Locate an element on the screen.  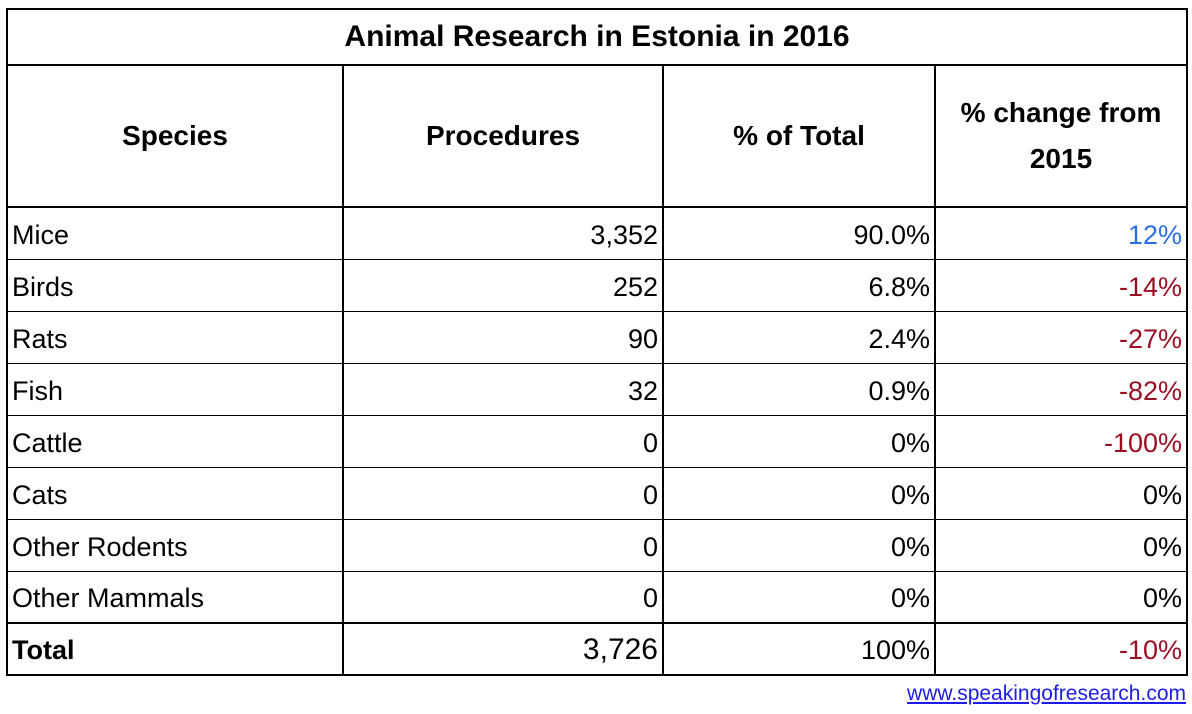
total-row: Total 3,726 100% -10% is located at coordinates (597, 649).